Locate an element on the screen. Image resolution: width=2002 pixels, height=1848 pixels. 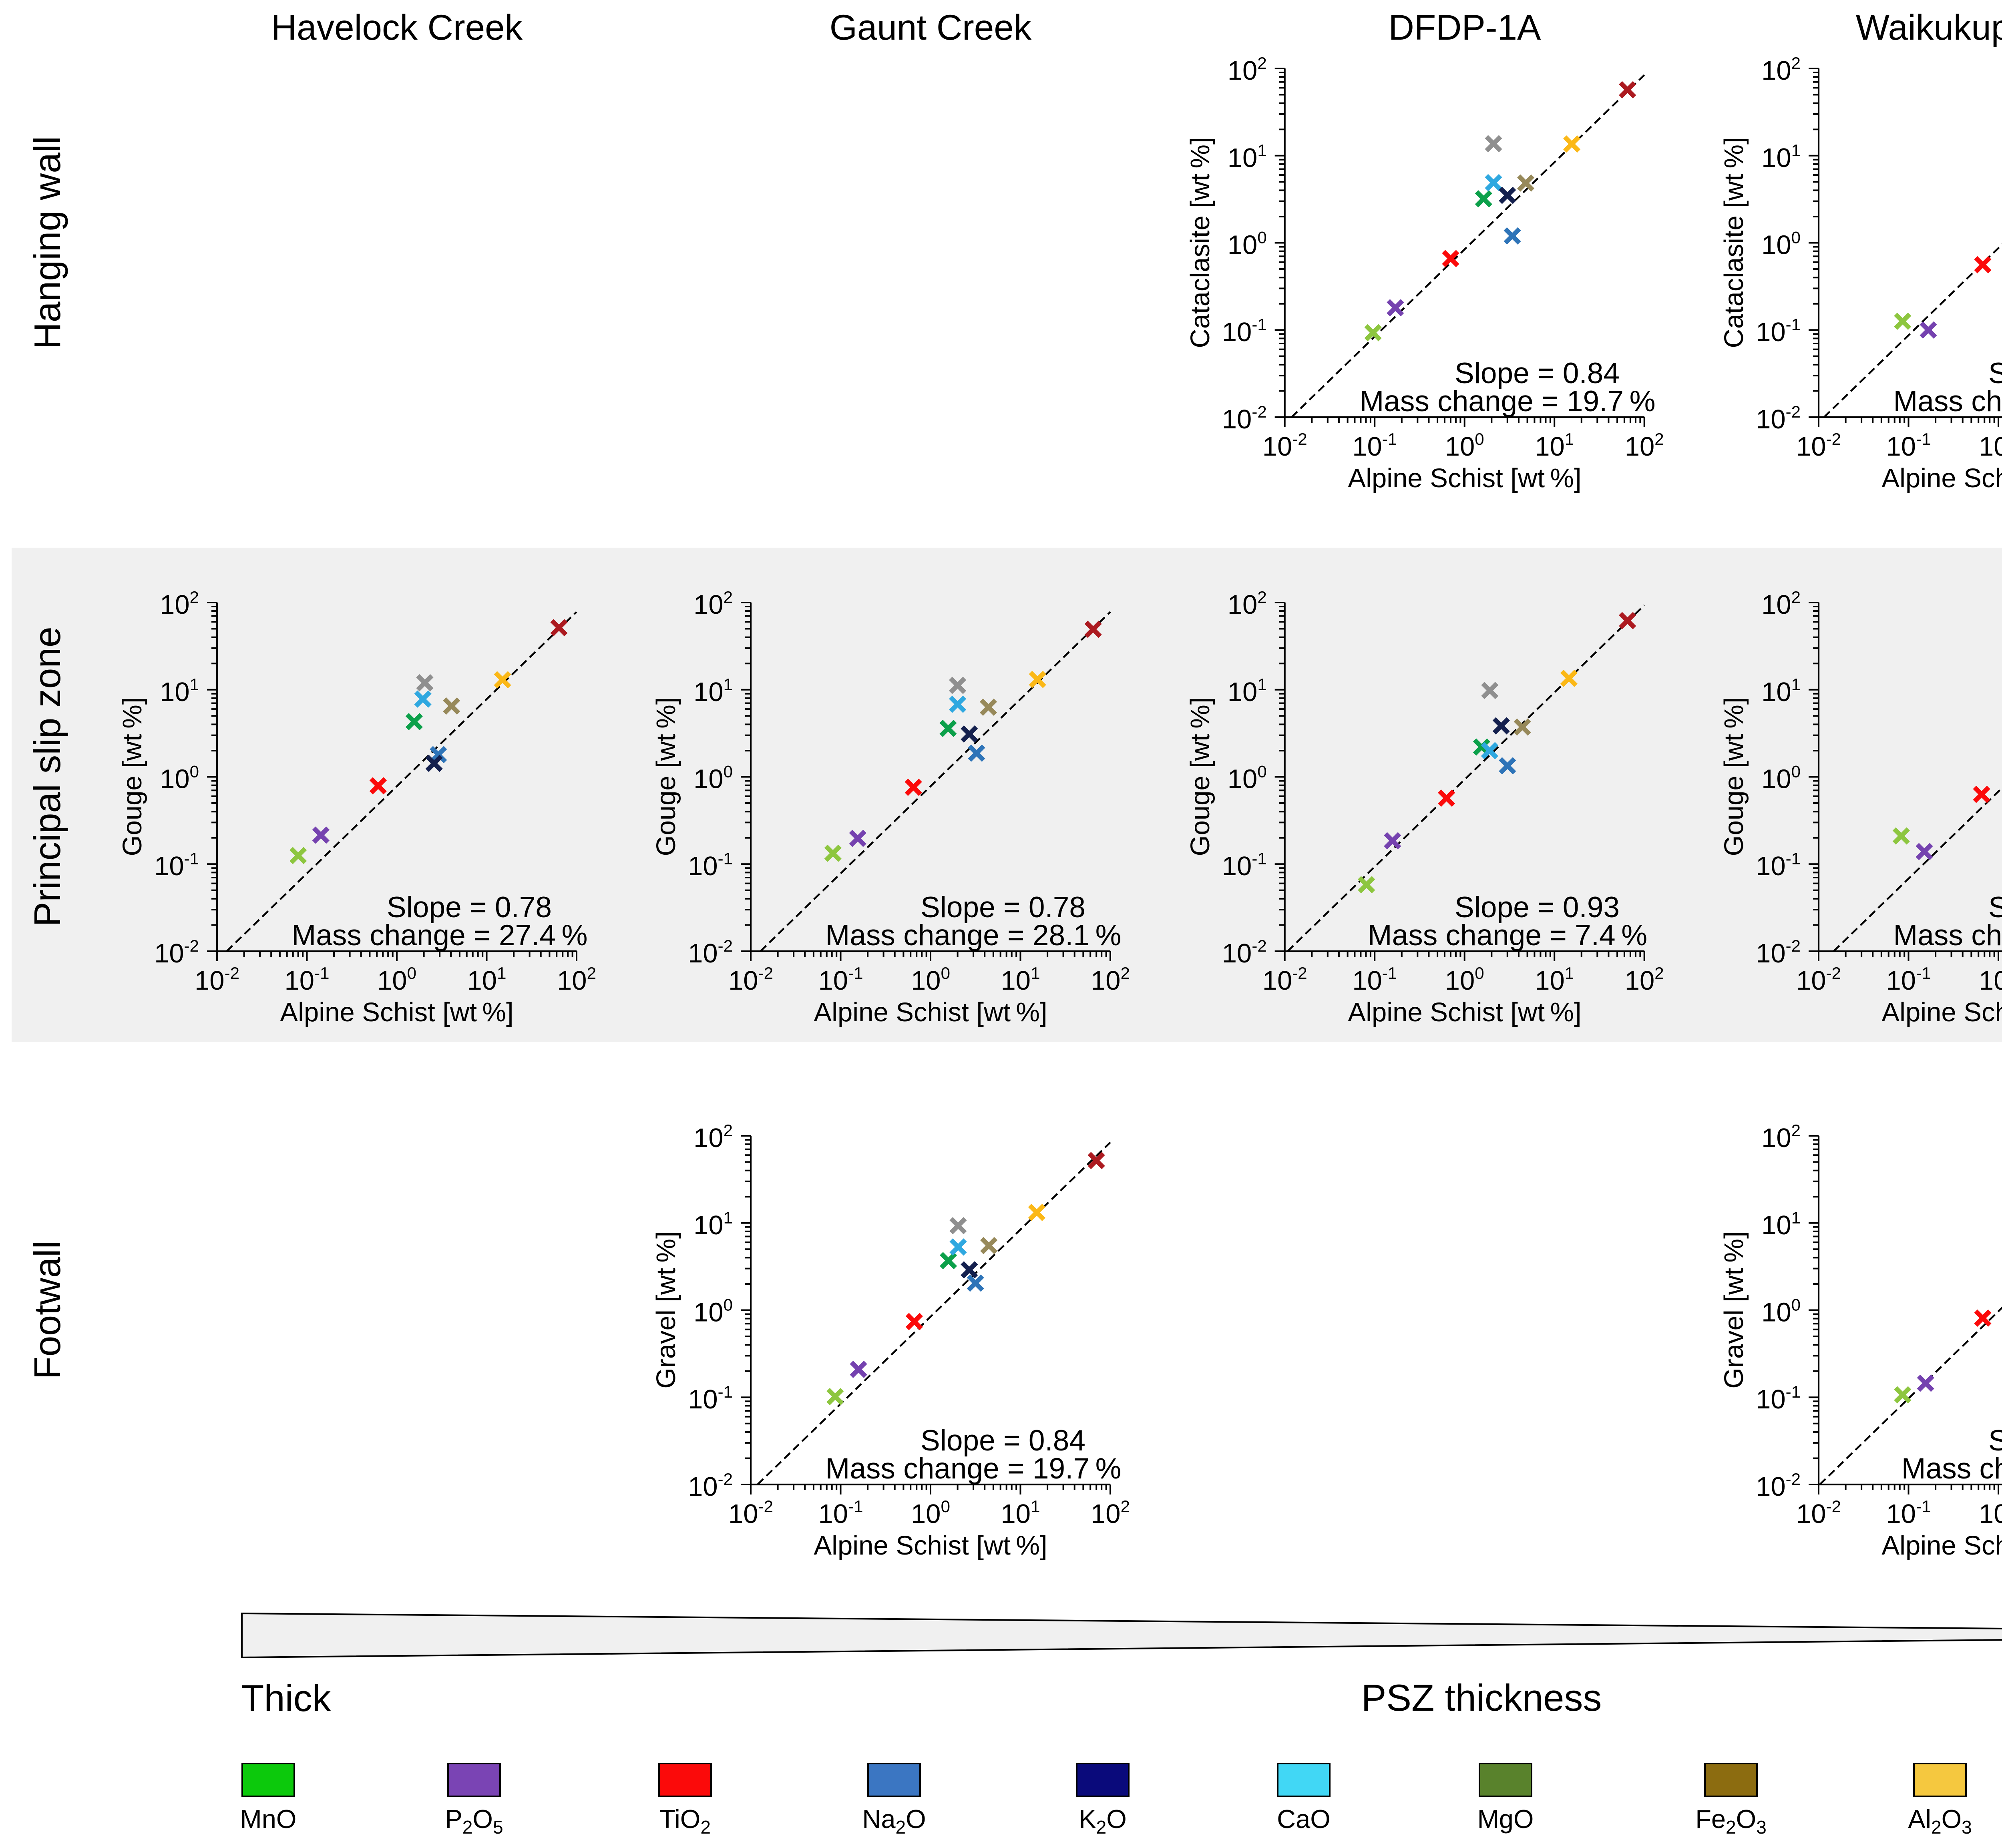
svg-text: Slope = 0.87 is located at coordinates (1995, 374).